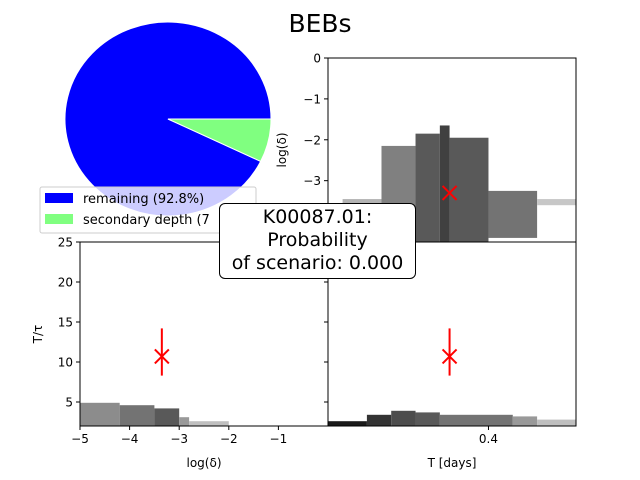  I want to click on y-tick-label: 20, so click(65, 283).